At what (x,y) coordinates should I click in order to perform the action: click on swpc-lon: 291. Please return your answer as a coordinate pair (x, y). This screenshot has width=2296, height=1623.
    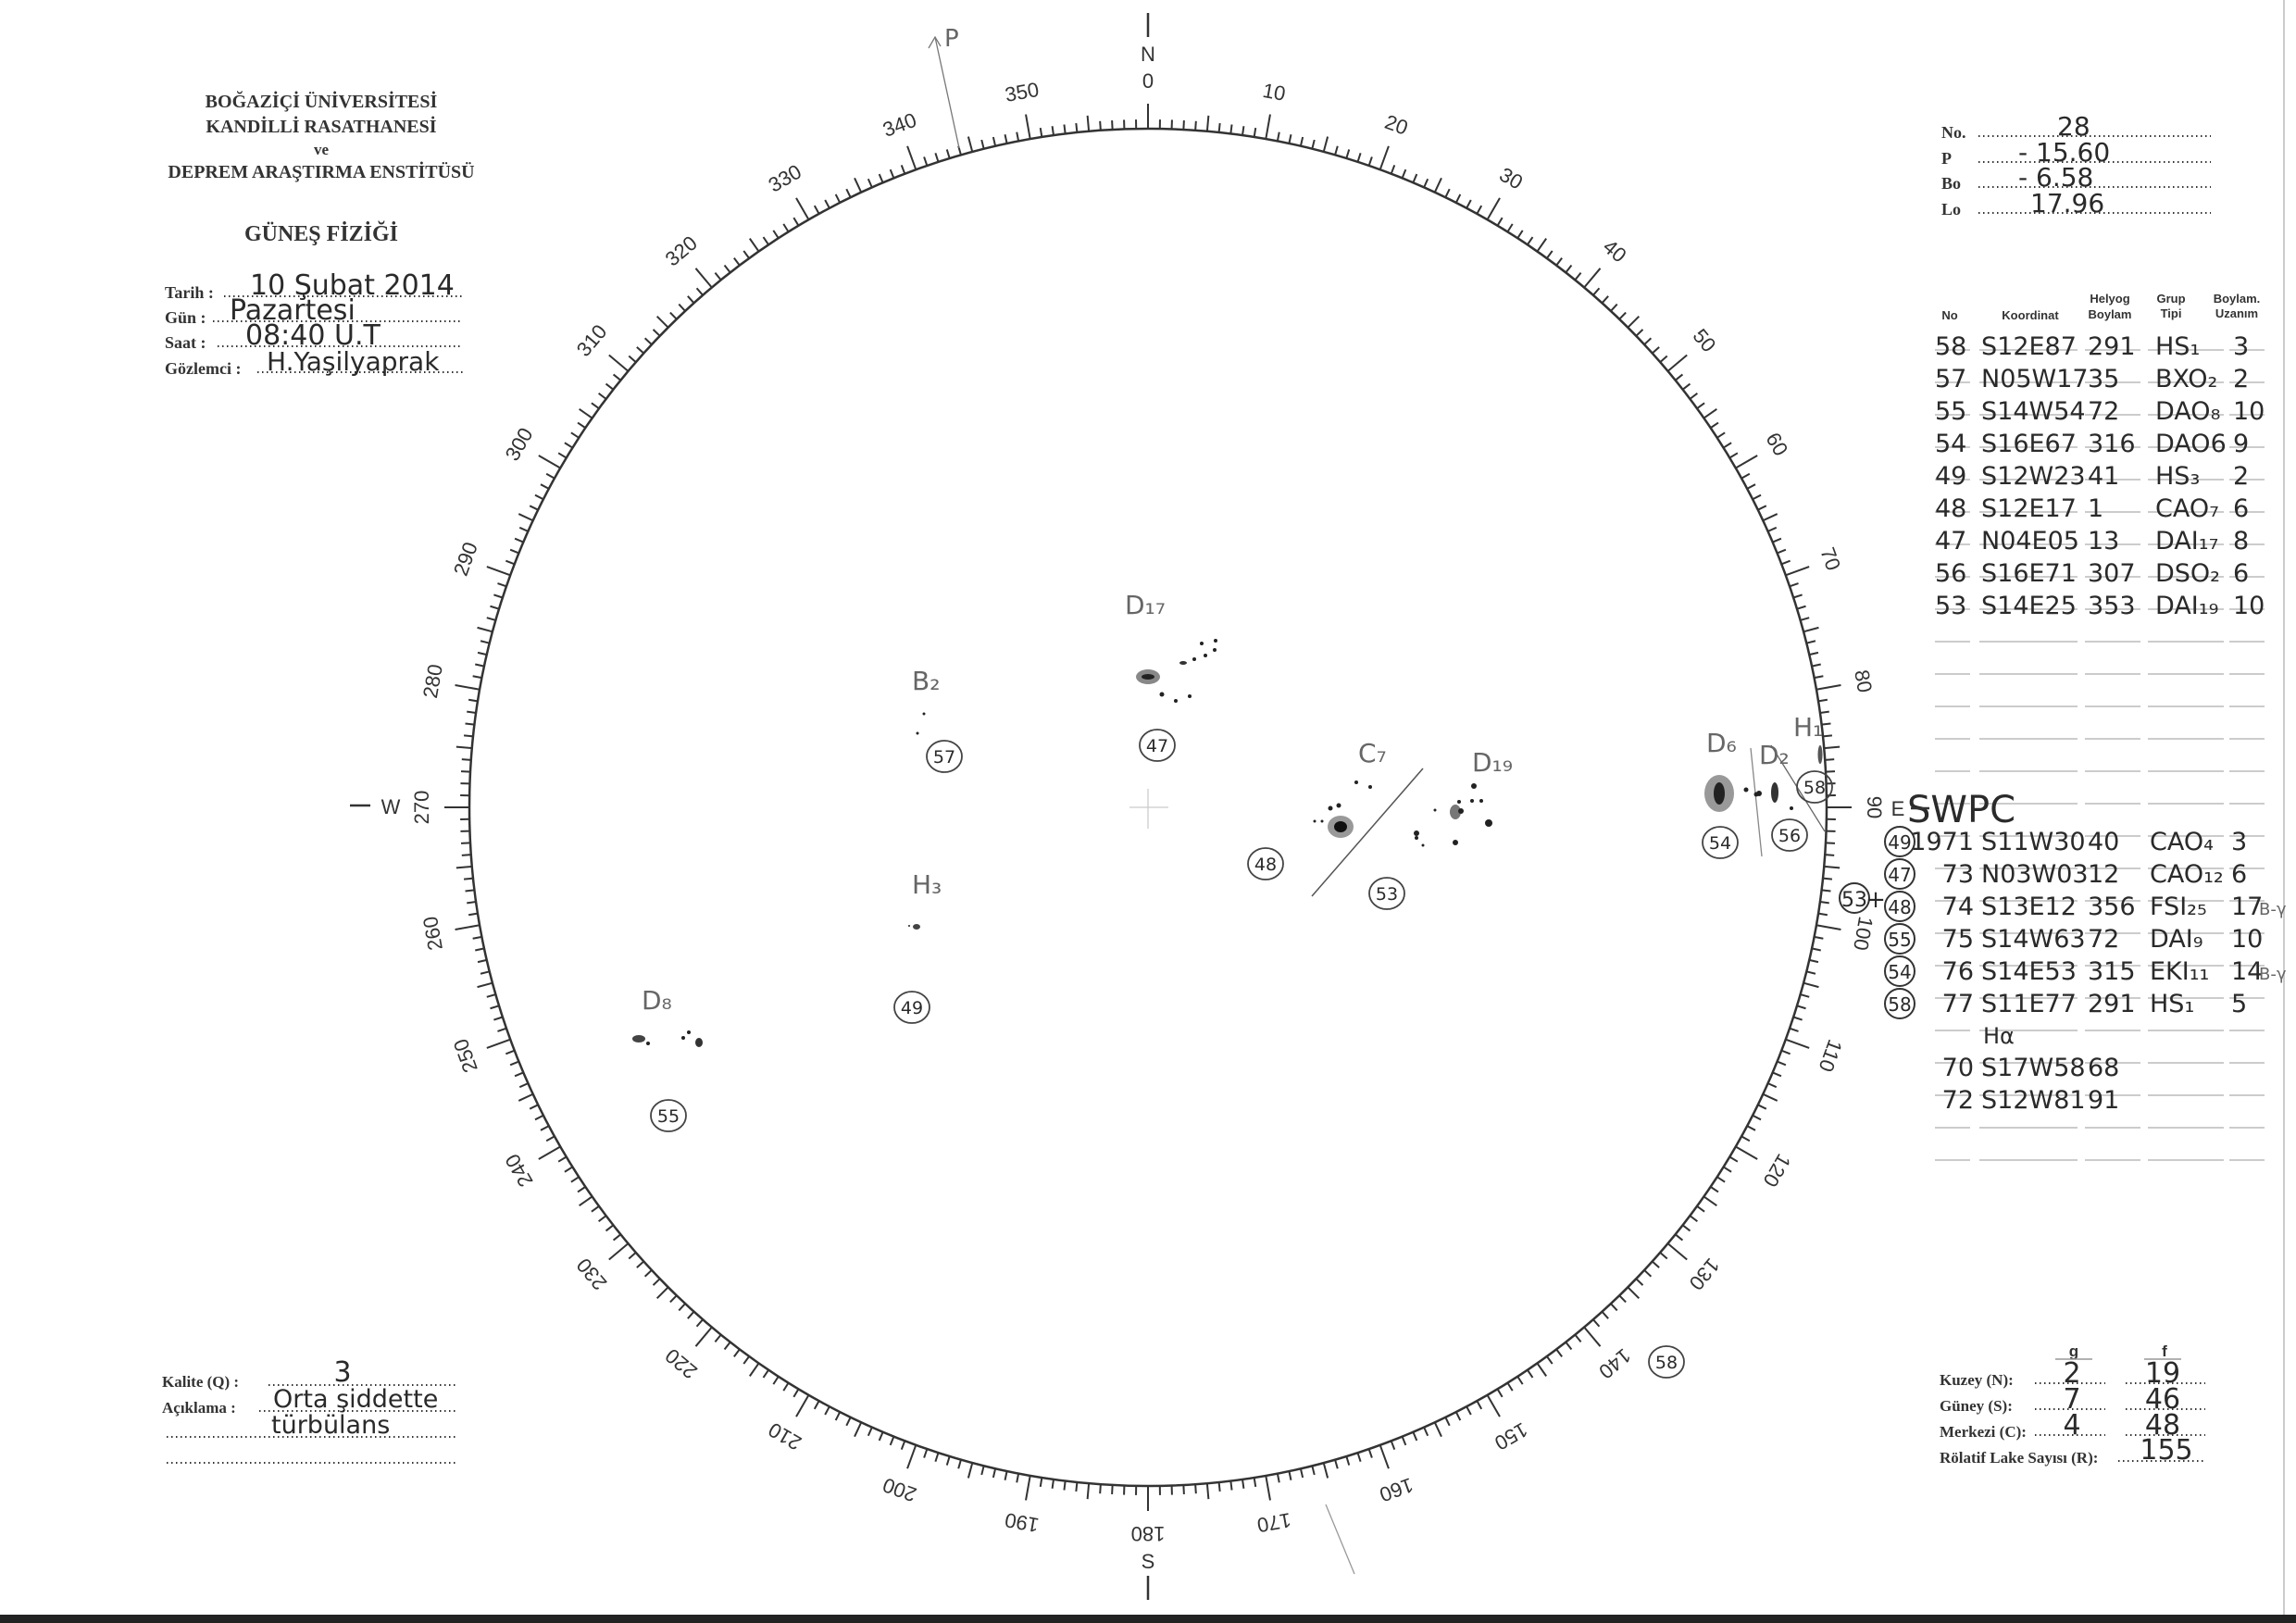
    Looking at the image, I should click on (2112, 1004).